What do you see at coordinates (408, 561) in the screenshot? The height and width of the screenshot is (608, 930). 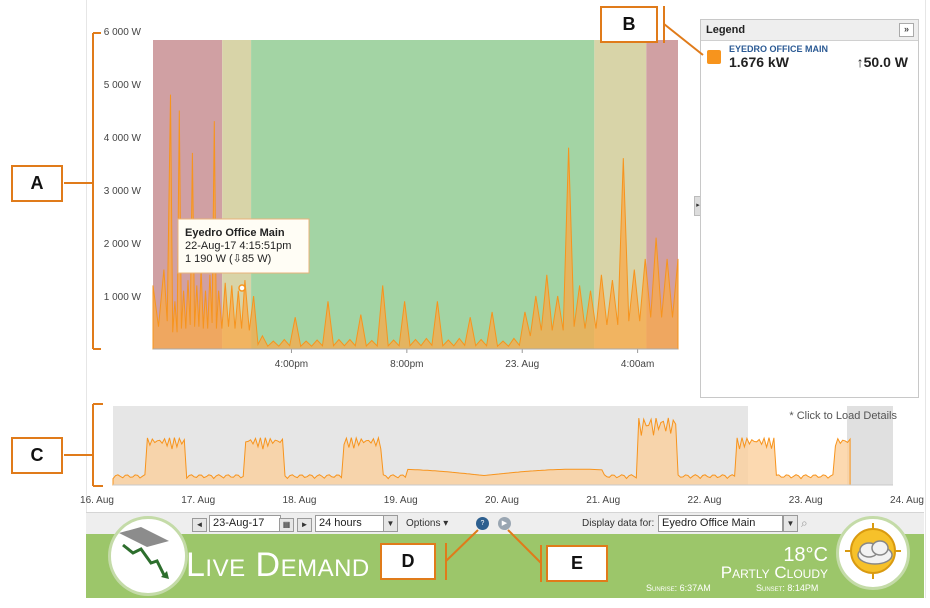 I see `annotation-d: D` at bounding box center [408, 561].